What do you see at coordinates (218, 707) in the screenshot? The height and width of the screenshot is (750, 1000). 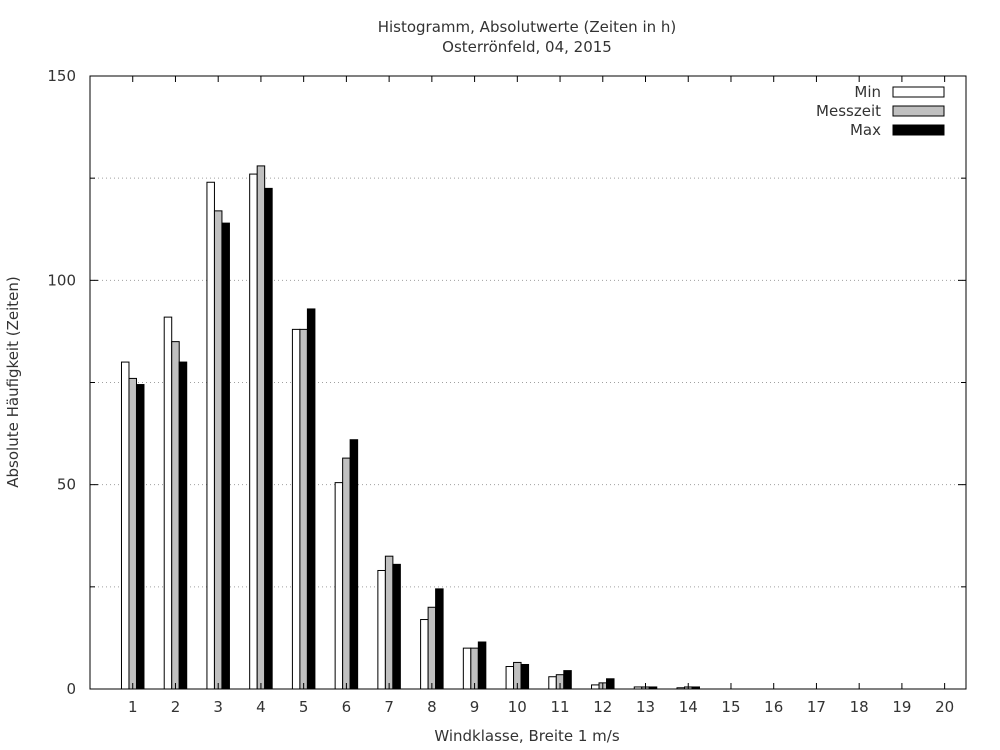 I see `x-tick-label-3: 3` at bounding box center [218, 707].